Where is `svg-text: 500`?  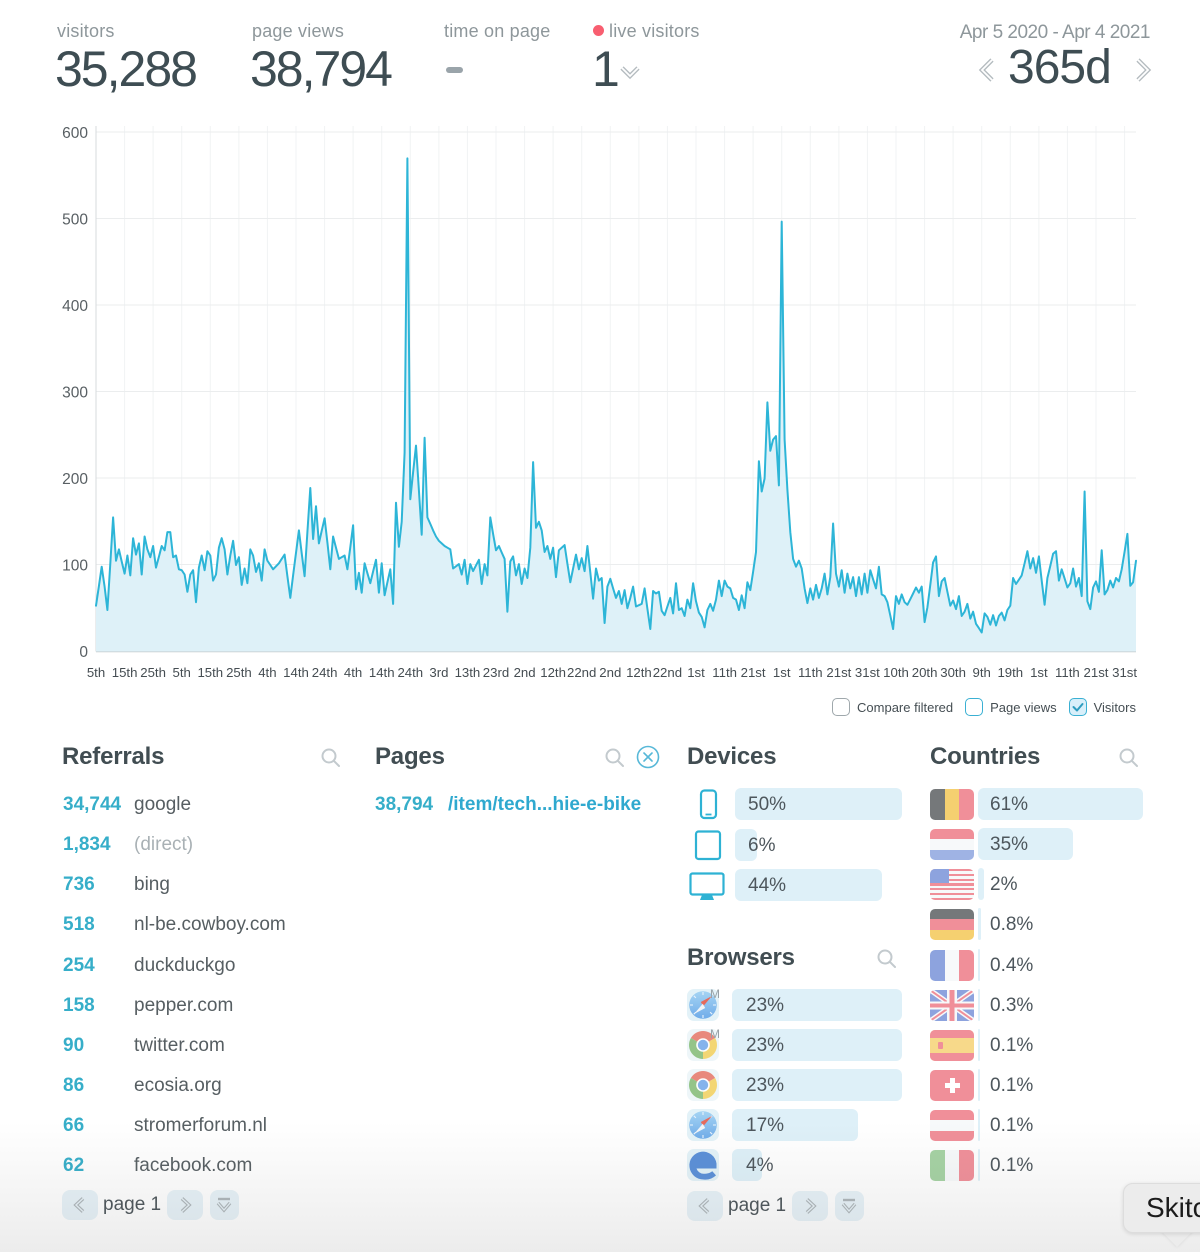
svg-text: 500 is located at coordinates (75, 220).